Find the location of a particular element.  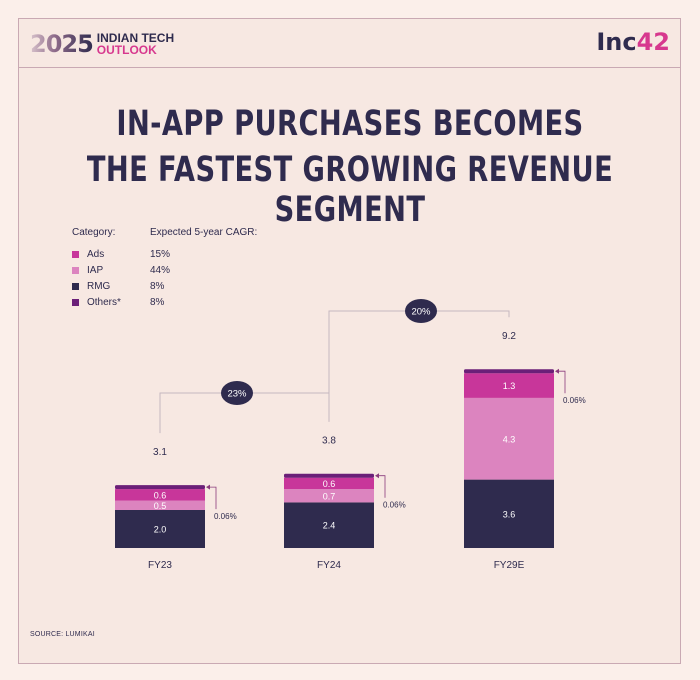

bar-value-label: 2.0 is located at coordinates (160, 530).